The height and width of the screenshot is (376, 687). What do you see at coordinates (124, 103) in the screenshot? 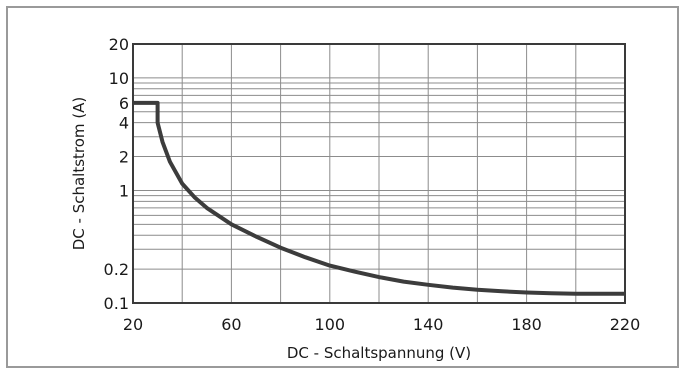
I see `y-tick-label: 6` at bounding box center [124, 103].